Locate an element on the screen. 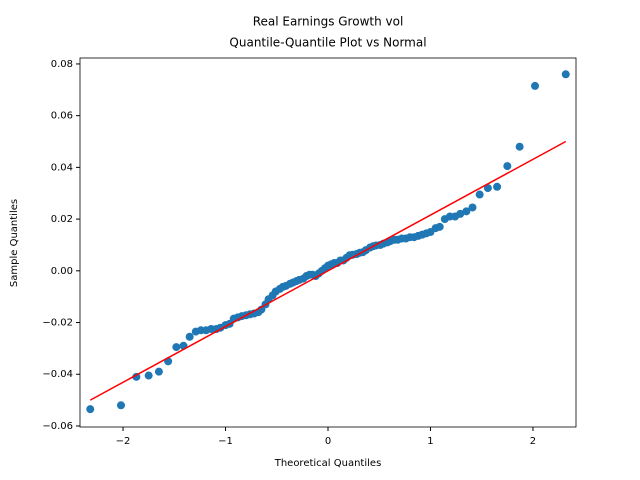  y-tick-label: −0.06 is located at coordinates (57, 426).